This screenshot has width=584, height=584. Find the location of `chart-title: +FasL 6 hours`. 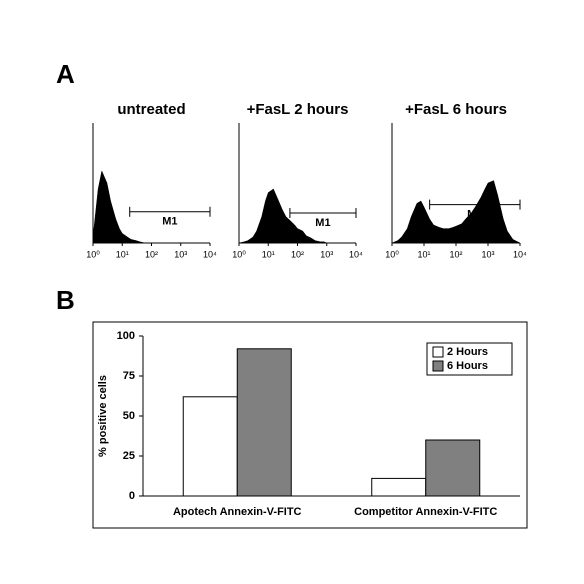

chart-title: +FasL 6 hours is located at coordinates (456, 109).